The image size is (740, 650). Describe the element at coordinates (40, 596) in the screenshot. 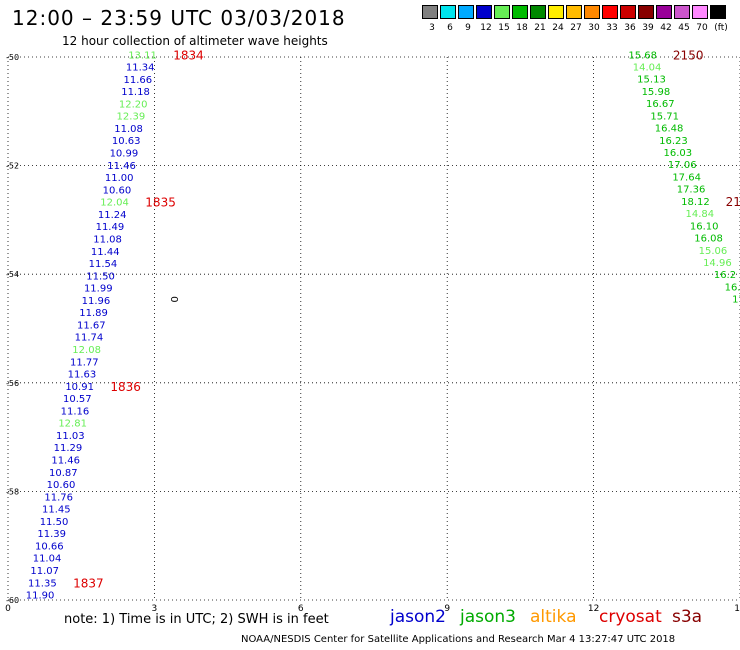

I see `swh-value: 11.90` at that location.